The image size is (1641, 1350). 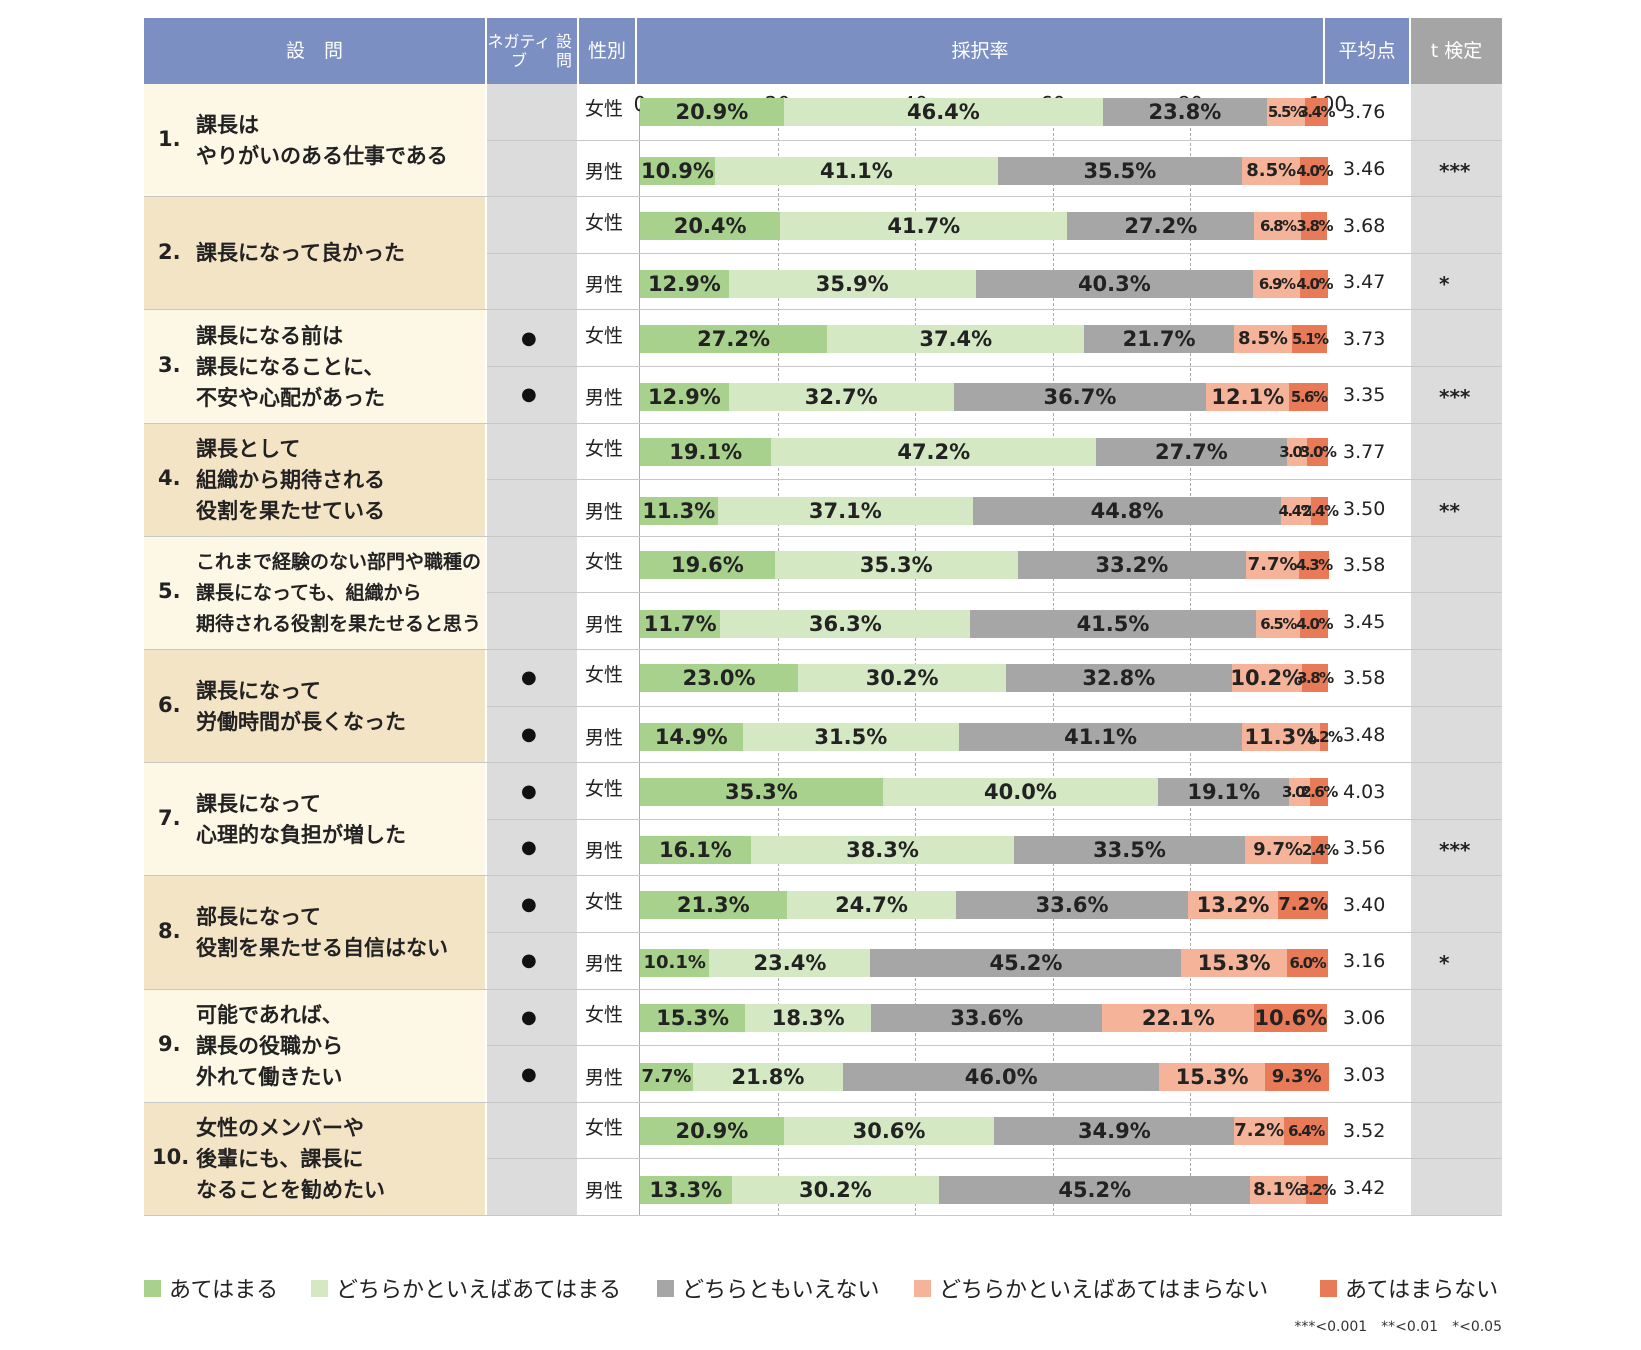 I want to click on bar-label: 2.4%, so click(x=1320, y=850).